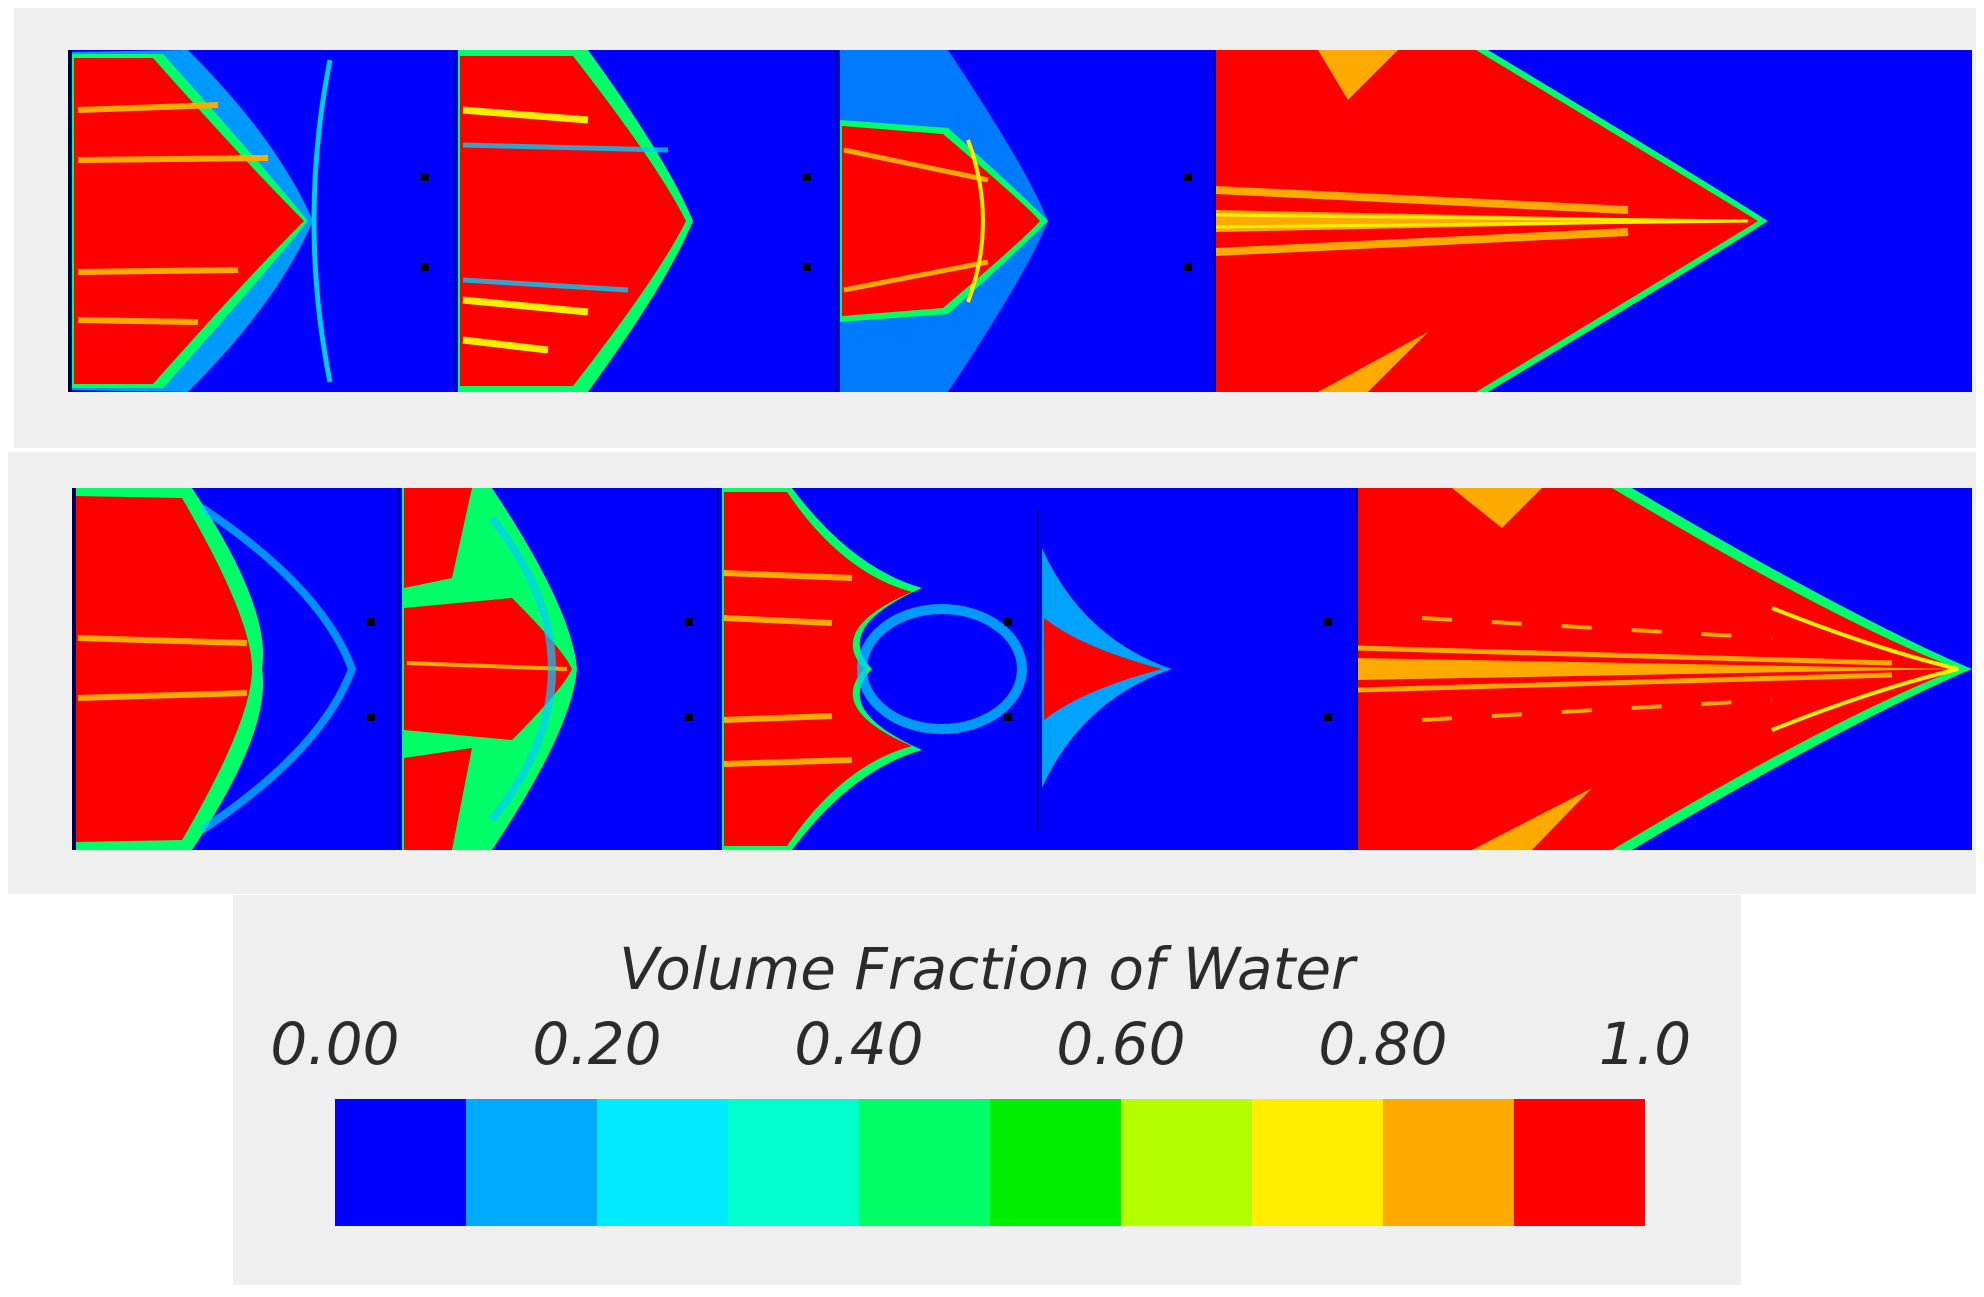 Image resolution: width=1984 pixels, height=1297 pixels. Describe the element at coordinates (849, 669) in the screenshot. I see `bottom-probe-markers` at that location.